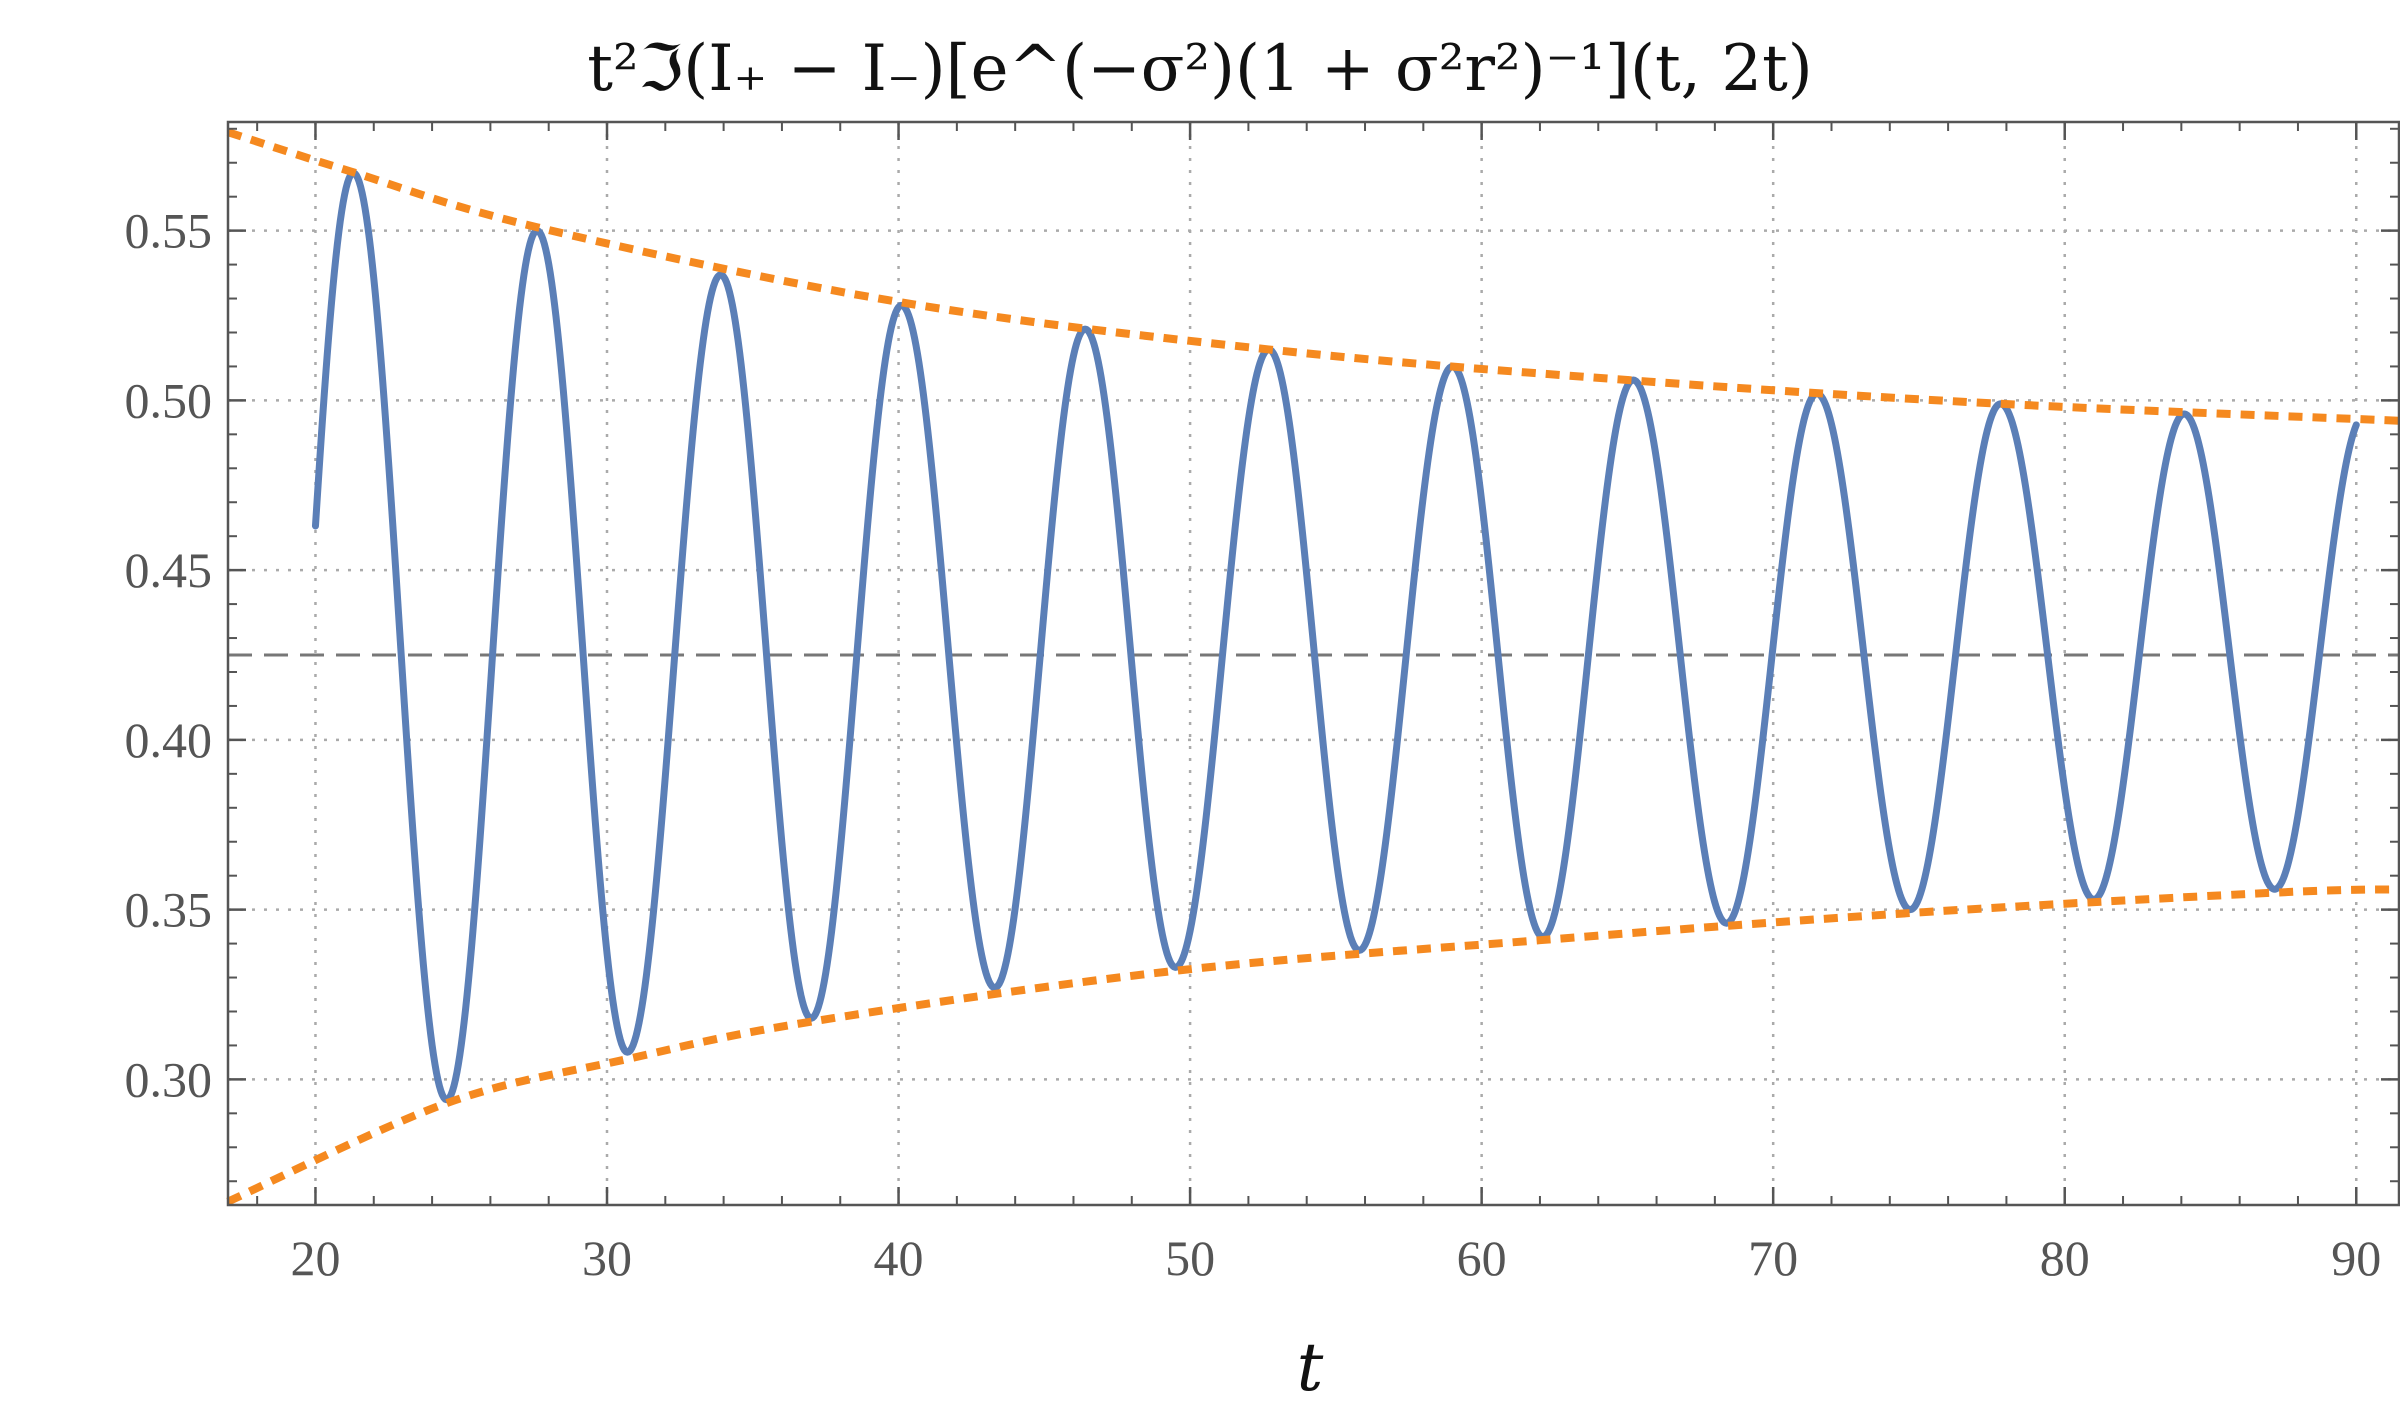  What do you see at coordinates (169, 740) in the screenshot?
I see `y-tick-label: 0.40` at bounding box center [169, 740].